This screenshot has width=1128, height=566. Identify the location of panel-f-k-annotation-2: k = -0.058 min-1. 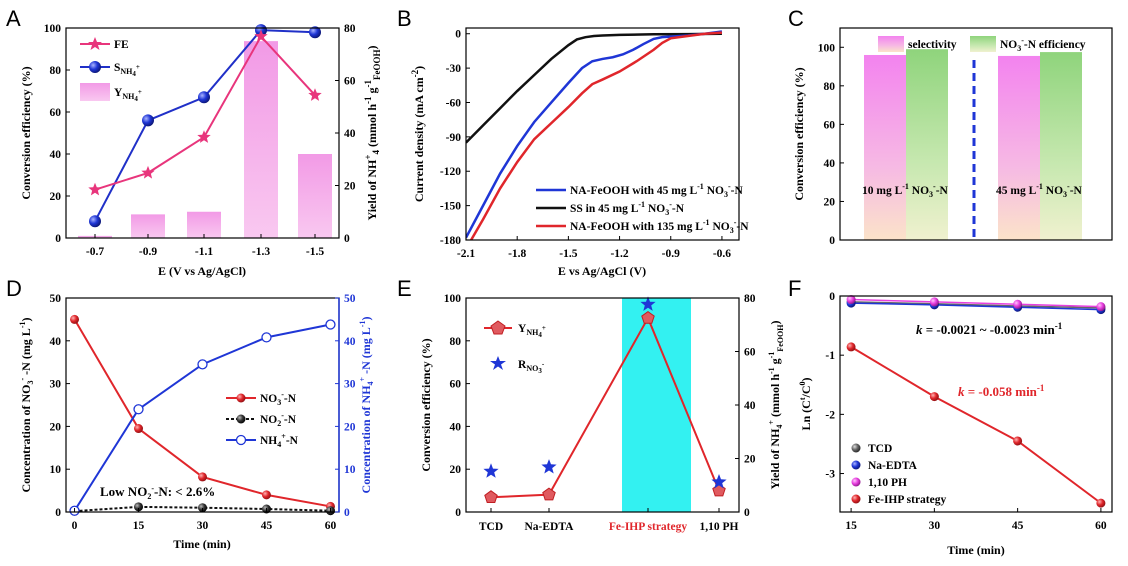
(1001, 391).